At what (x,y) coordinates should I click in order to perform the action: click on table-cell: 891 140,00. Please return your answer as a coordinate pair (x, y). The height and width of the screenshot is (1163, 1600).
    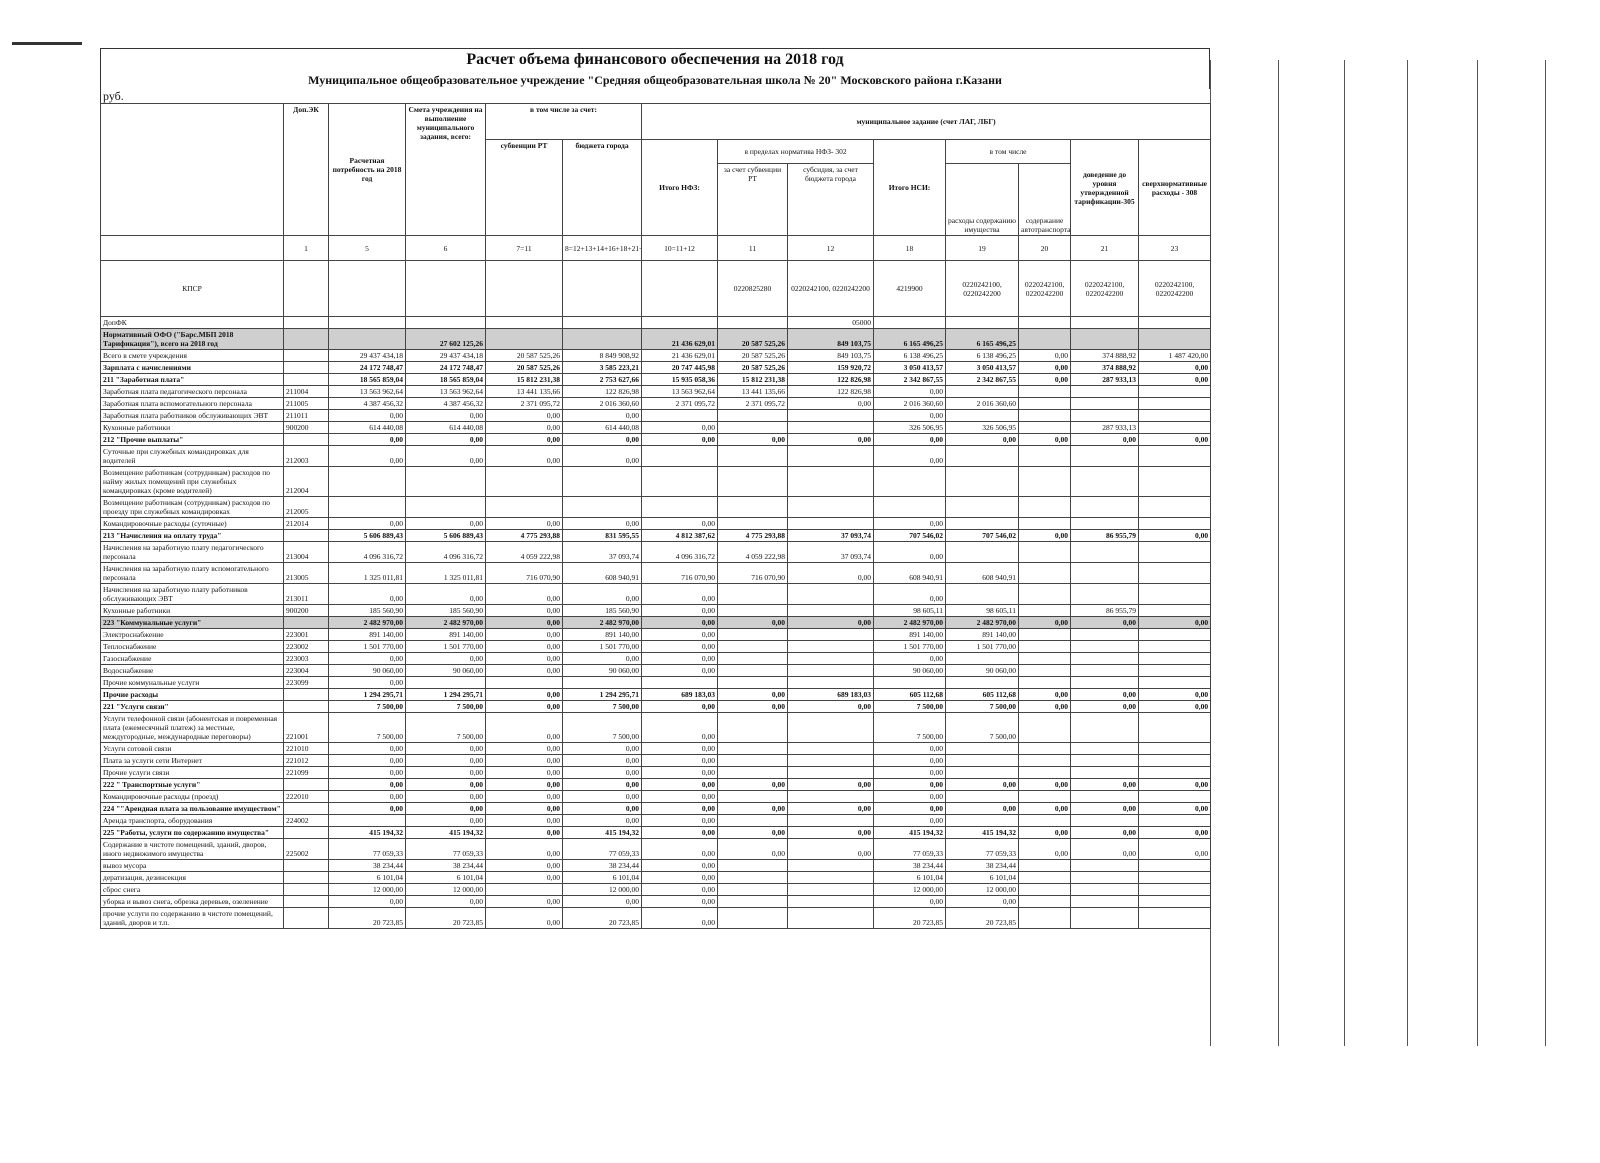
    Looking at the image, I should click on (982, 634).